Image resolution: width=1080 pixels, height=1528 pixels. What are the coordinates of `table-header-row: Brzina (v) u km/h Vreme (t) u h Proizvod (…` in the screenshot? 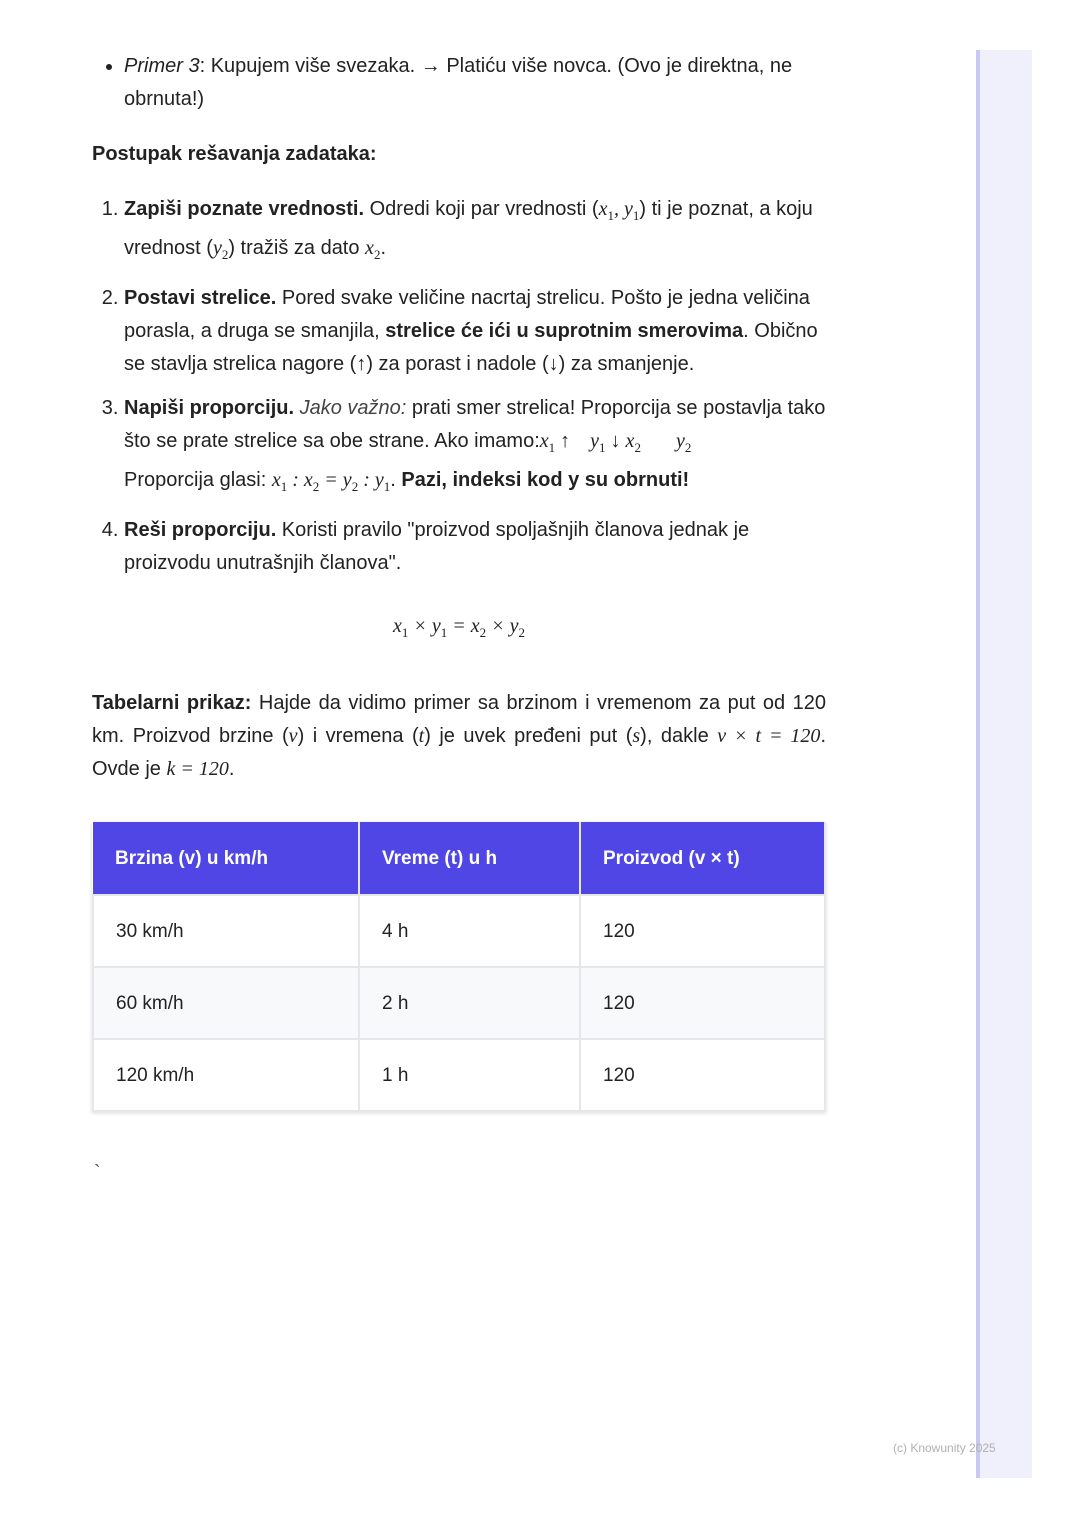 It's located at (459, 858).